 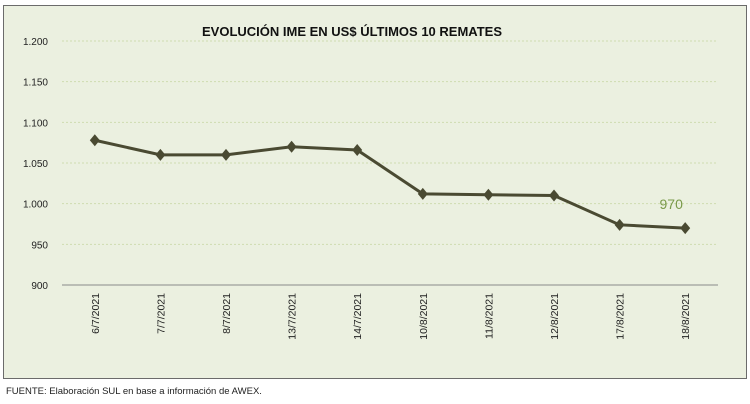 I want to click on x-tick-label: 11/8/2021, so click(x=489, y=316).